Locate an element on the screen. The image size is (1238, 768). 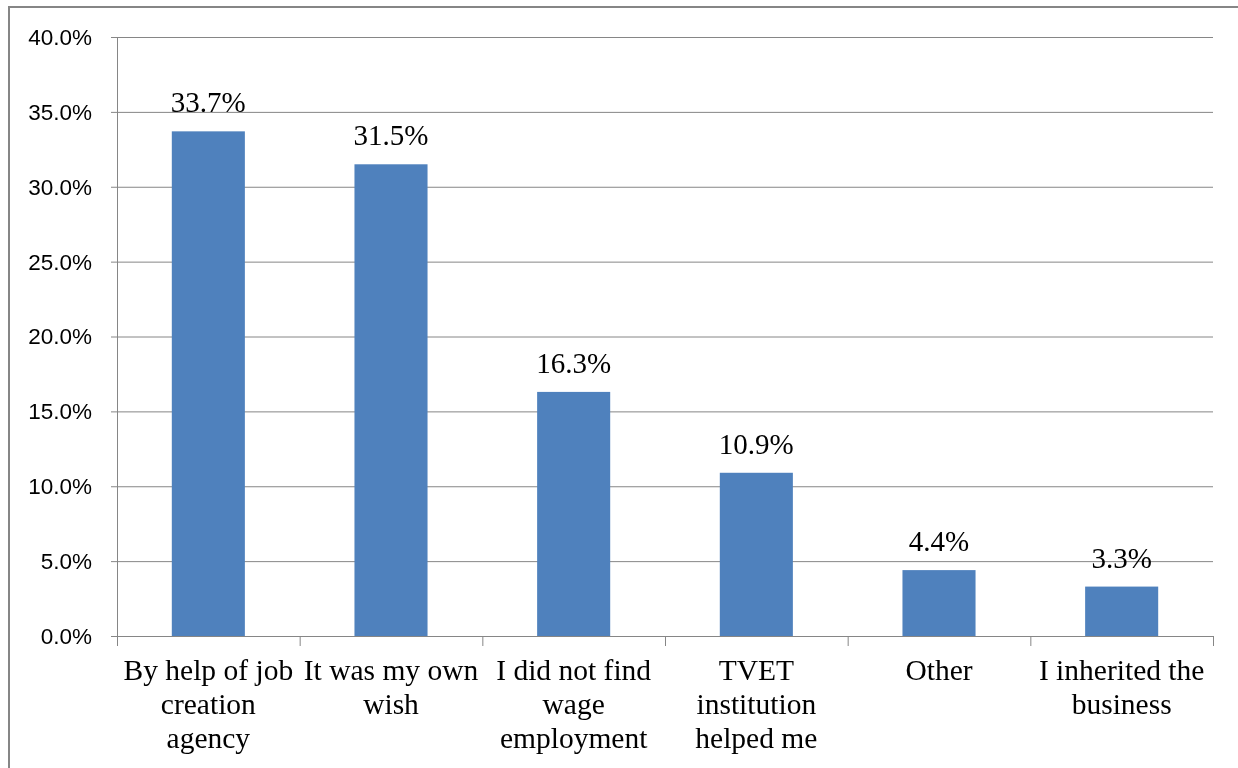
y-tick-label: 10.0% is located at coordinates (60, 487).